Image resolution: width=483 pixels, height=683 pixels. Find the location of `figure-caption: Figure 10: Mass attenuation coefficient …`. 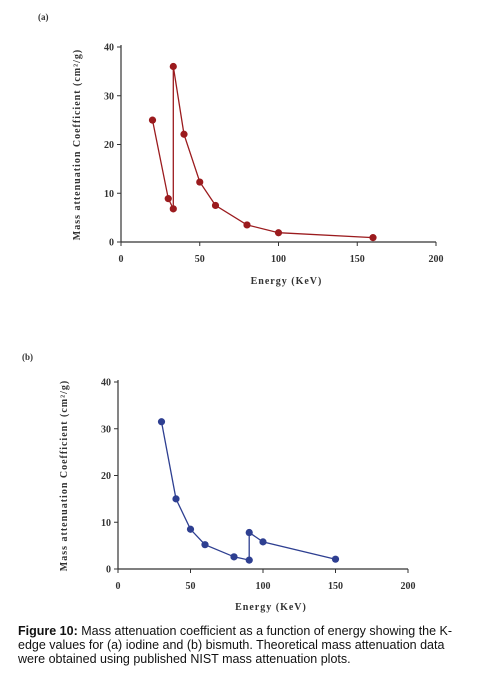

figure-caption: Figure 10: Mass attenuation coefficient … is located at coordinates (243, 645).